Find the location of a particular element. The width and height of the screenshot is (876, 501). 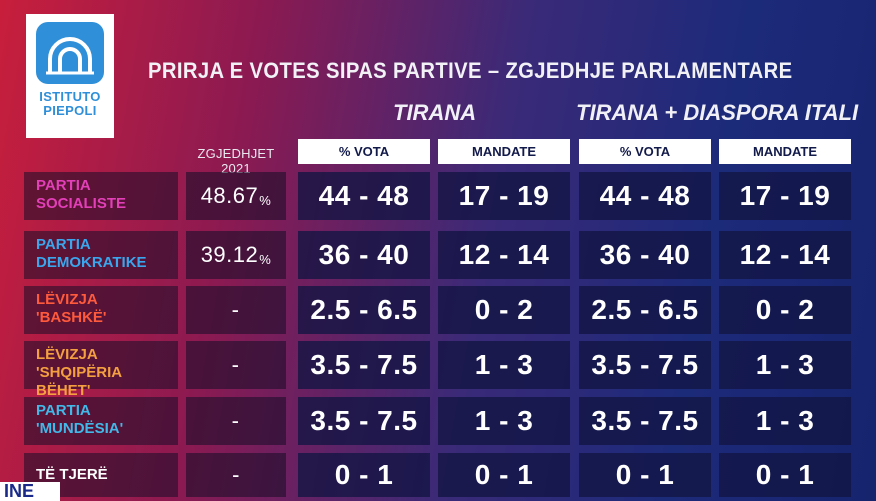

istituto-piepoli-logo: ISTITUTO PIEPOLI is located at coordinates (70, 76).